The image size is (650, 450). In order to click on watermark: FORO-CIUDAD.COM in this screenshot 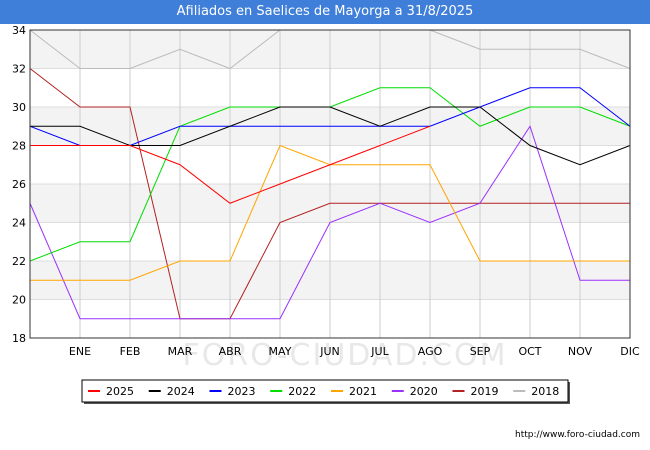, I will do `click(345, 355)`.